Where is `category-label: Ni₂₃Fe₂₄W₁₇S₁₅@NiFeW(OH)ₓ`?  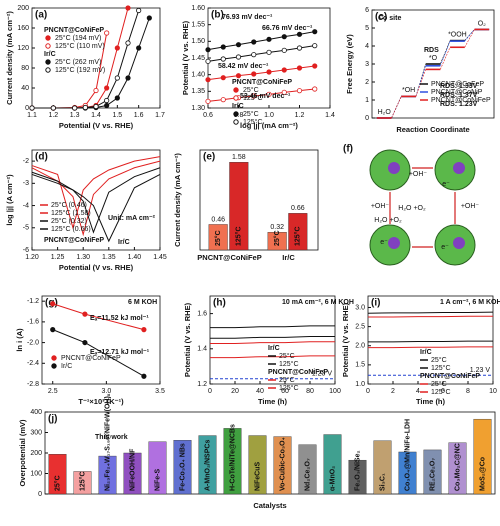 category-label: Ni₂₃Fe₂₄W₁₇S₁₅@NiFeW(OH)ₓ is located at coordinates (107, 442).